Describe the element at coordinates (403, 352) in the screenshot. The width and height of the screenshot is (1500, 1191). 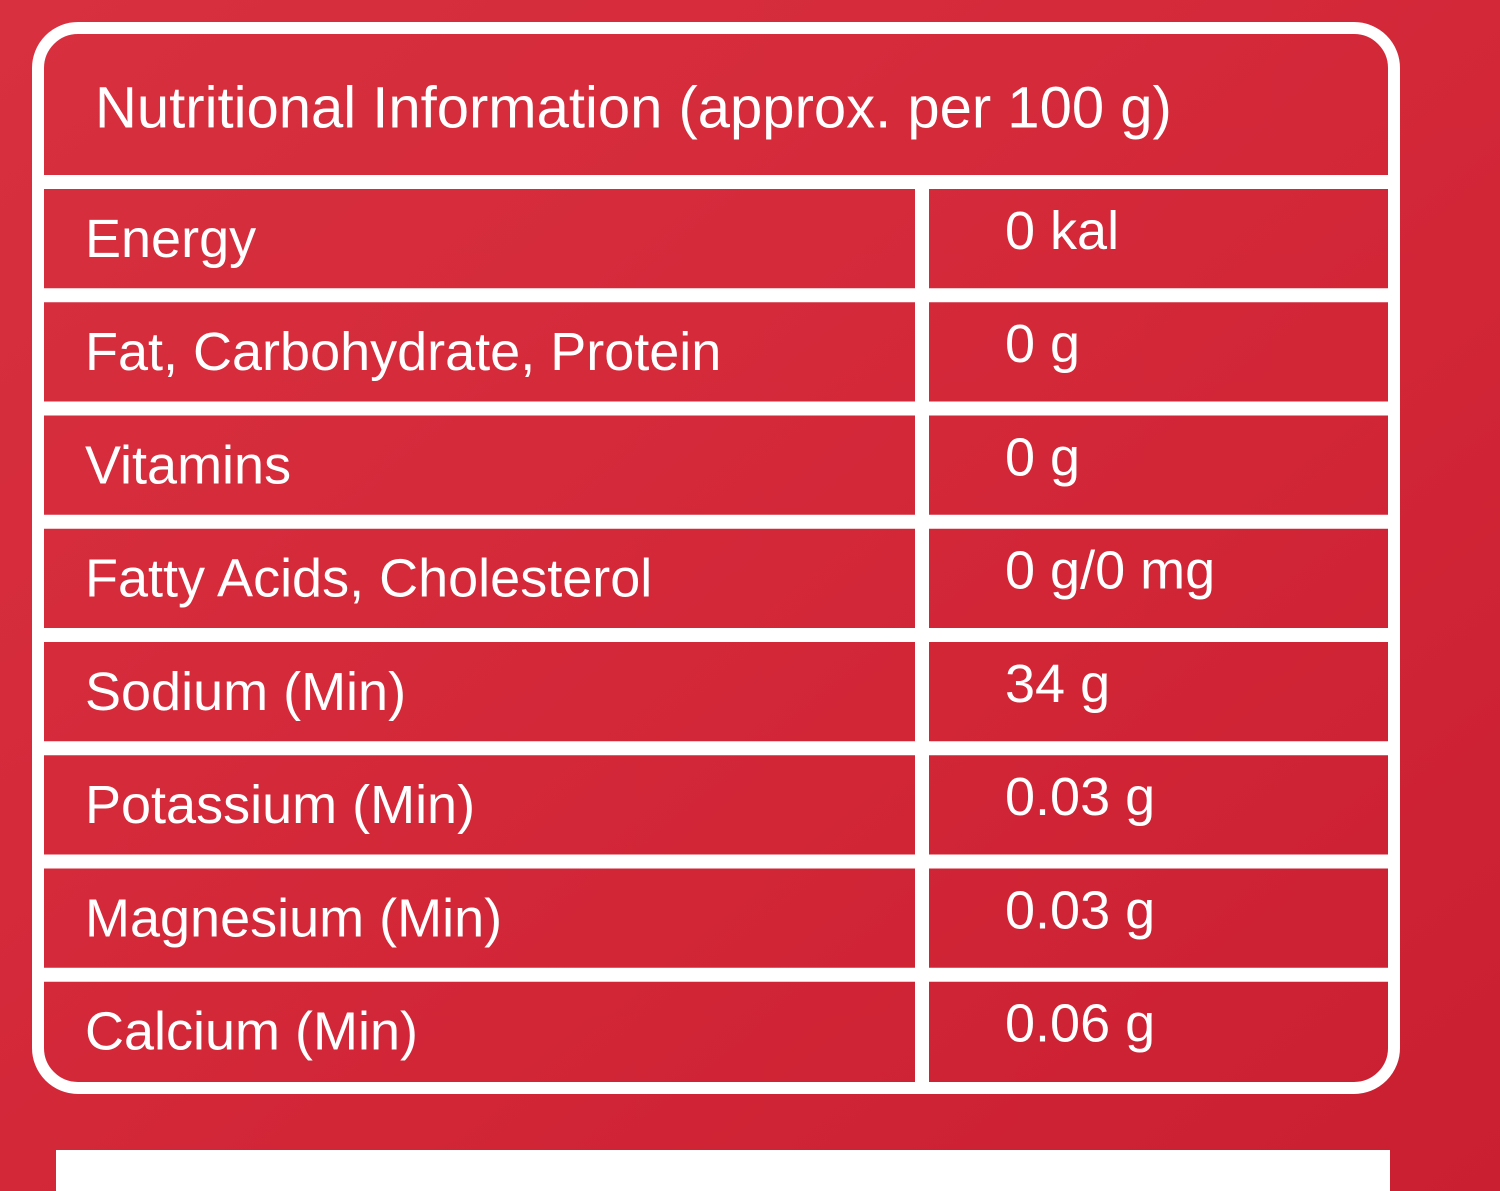
I see `nutrient-name: Fat, Carbohydrate, Protein` at that location.